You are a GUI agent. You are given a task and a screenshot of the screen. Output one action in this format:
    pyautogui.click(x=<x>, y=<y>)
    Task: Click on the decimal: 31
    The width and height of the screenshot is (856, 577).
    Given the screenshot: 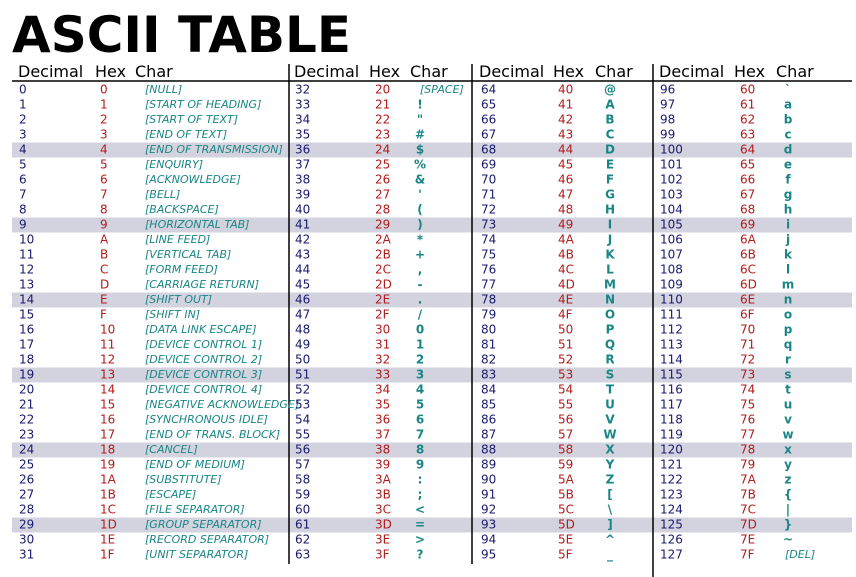 What is the action you would take?
    pyautogui.click(x=26, y=555)
    